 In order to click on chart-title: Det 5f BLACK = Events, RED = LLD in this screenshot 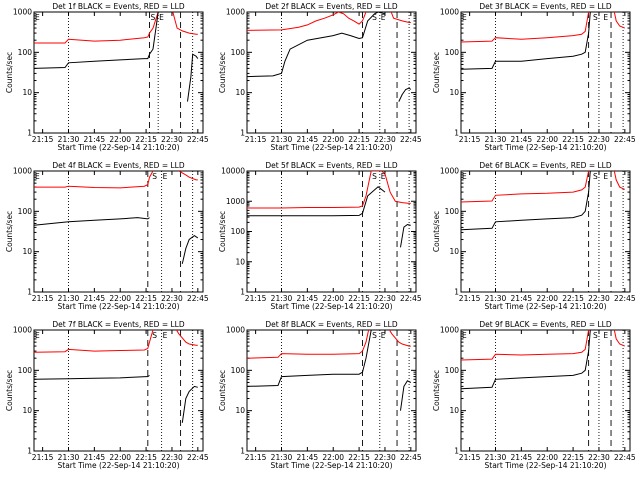, I will do `click(331, 165)`.